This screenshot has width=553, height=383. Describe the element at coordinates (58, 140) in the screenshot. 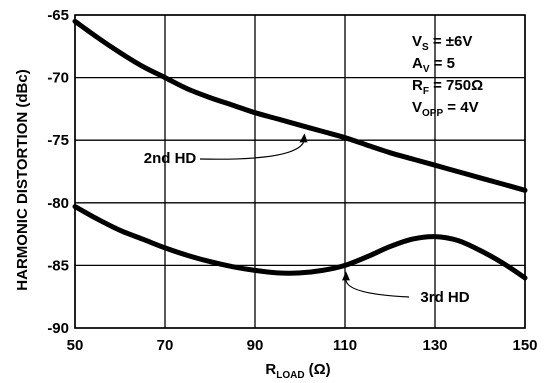

I see `y-tick-label: -75` at that location.